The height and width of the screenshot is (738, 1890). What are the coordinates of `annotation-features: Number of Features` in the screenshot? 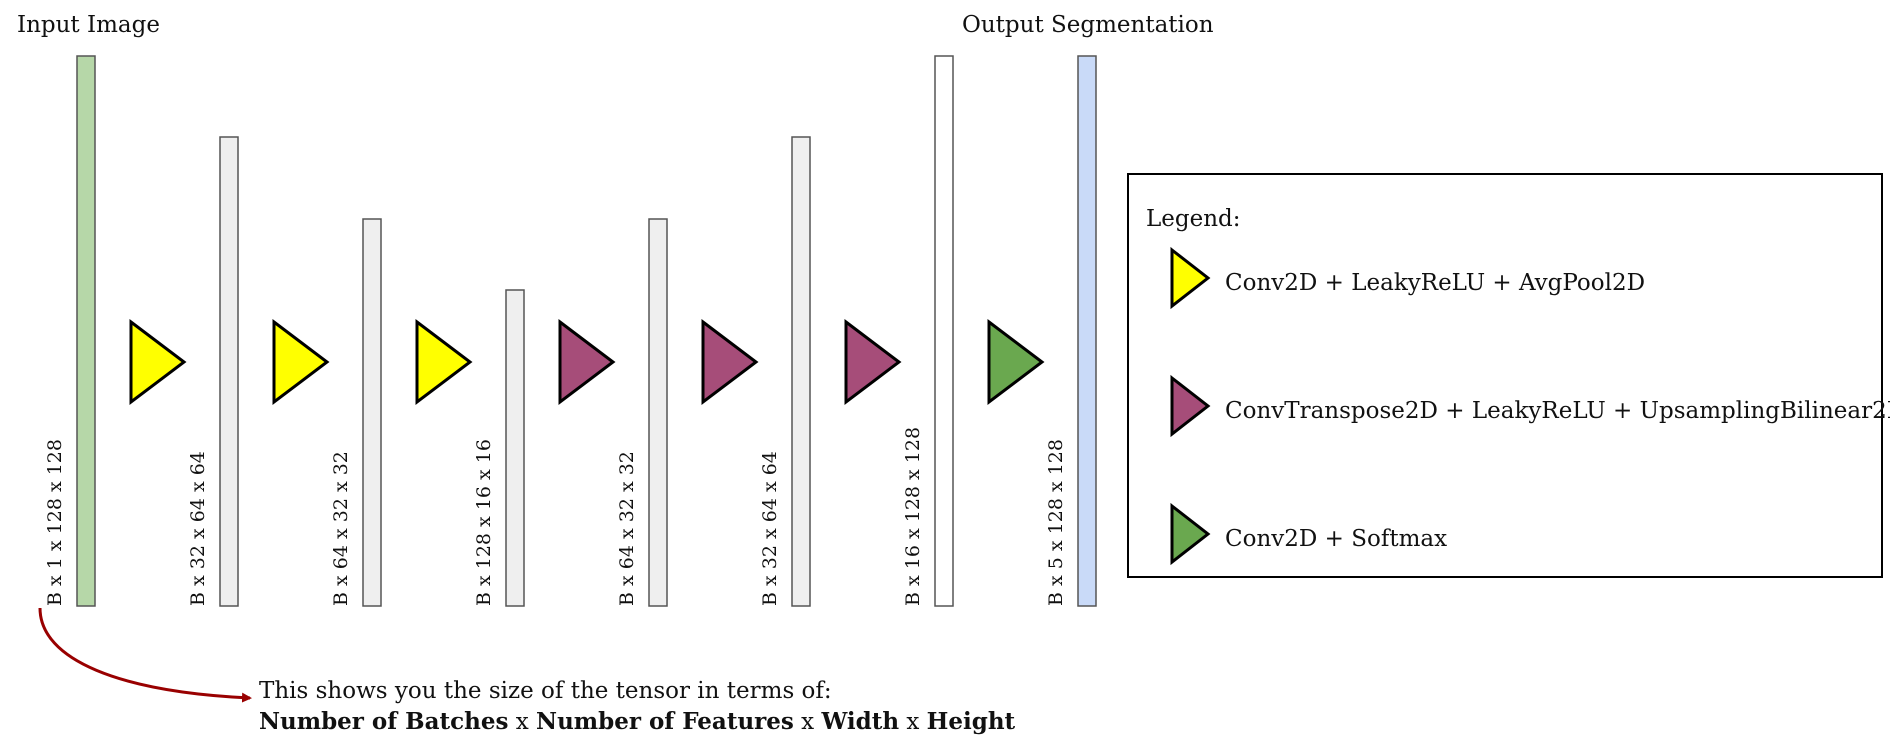 It's located at (665, 721).